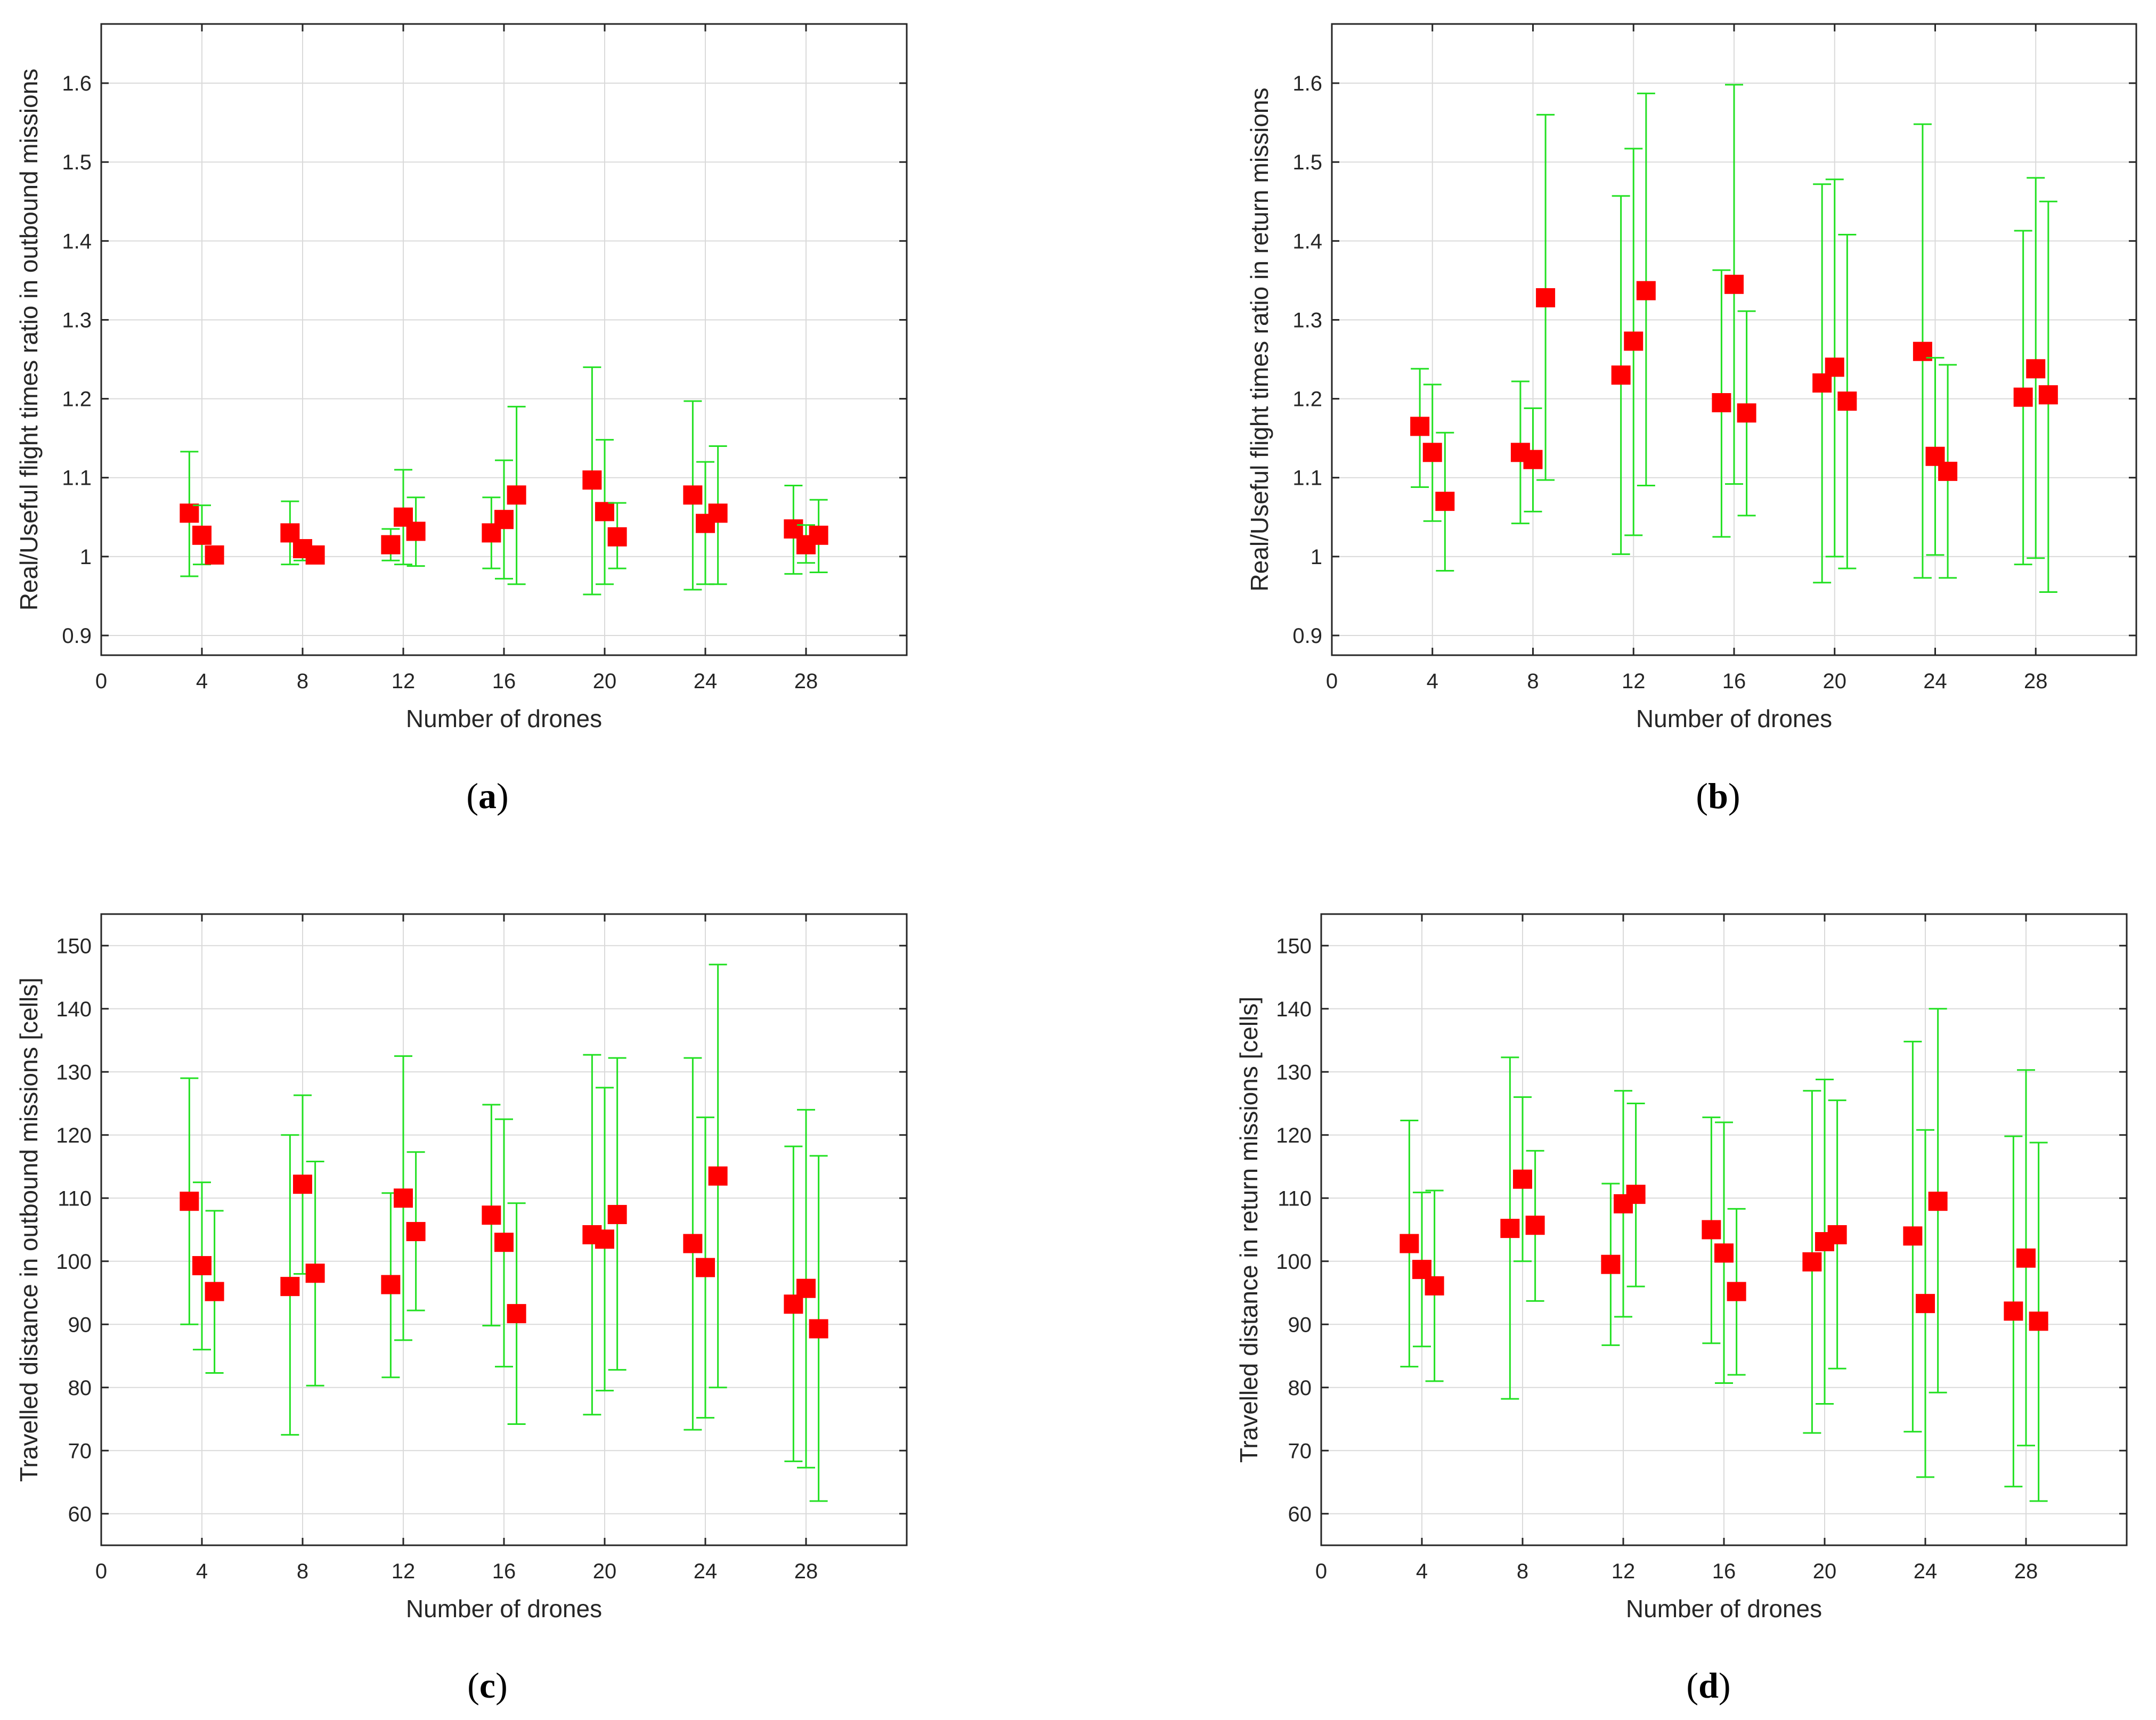 The width and height of the screenshot is (2156, 1720). Describe the element at coordinates (77, 162) in the screenshot. I see `y-tick-label: 1.5` at that location.